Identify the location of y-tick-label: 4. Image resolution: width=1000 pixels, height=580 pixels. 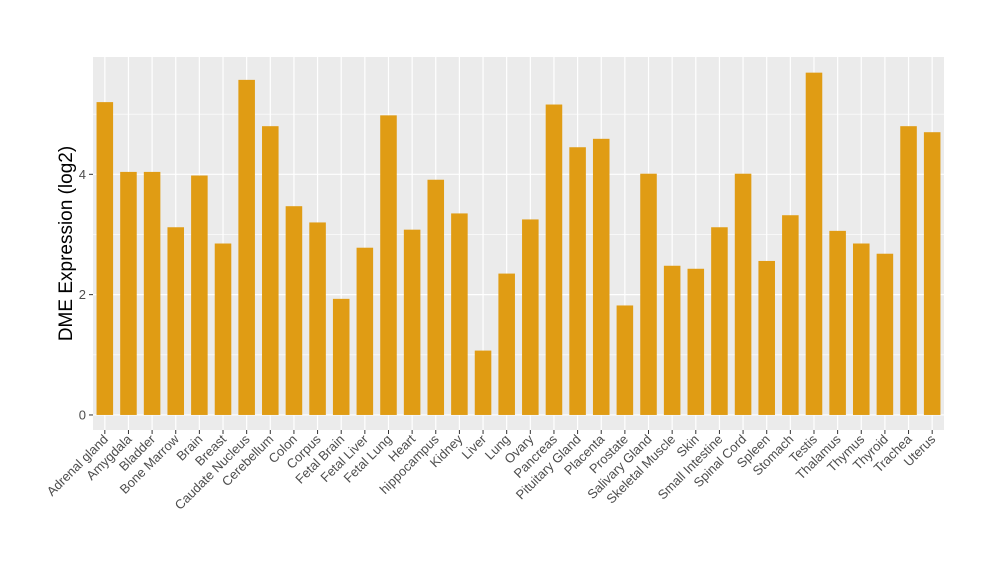
(82, 174).